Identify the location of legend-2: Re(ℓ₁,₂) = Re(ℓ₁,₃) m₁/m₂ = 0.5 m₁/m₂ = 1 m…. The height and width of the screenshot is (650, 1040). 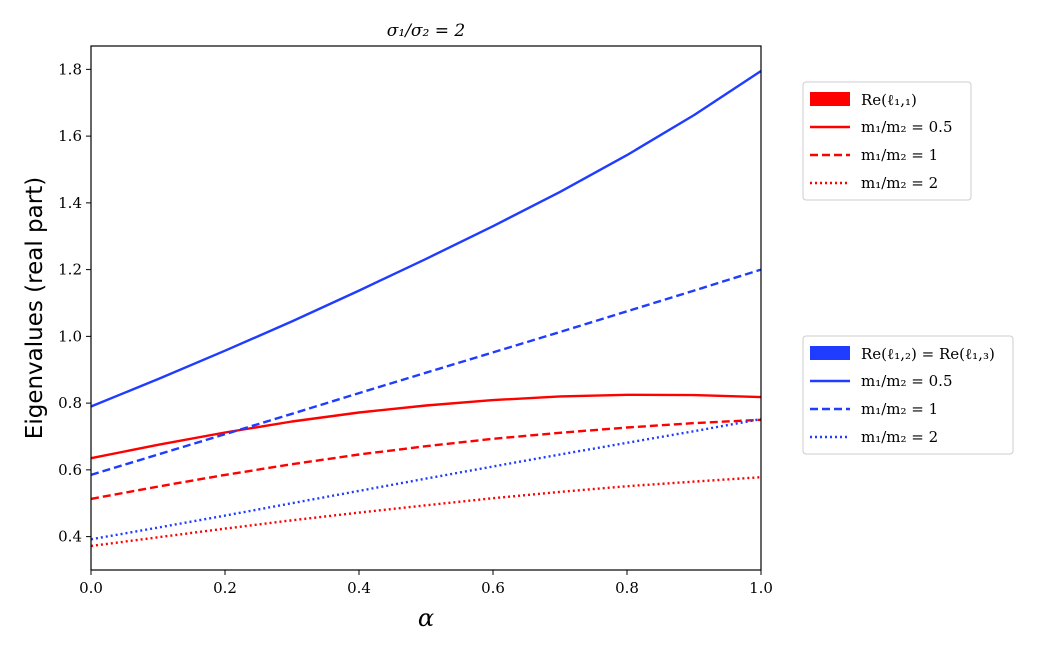
(908, 395).